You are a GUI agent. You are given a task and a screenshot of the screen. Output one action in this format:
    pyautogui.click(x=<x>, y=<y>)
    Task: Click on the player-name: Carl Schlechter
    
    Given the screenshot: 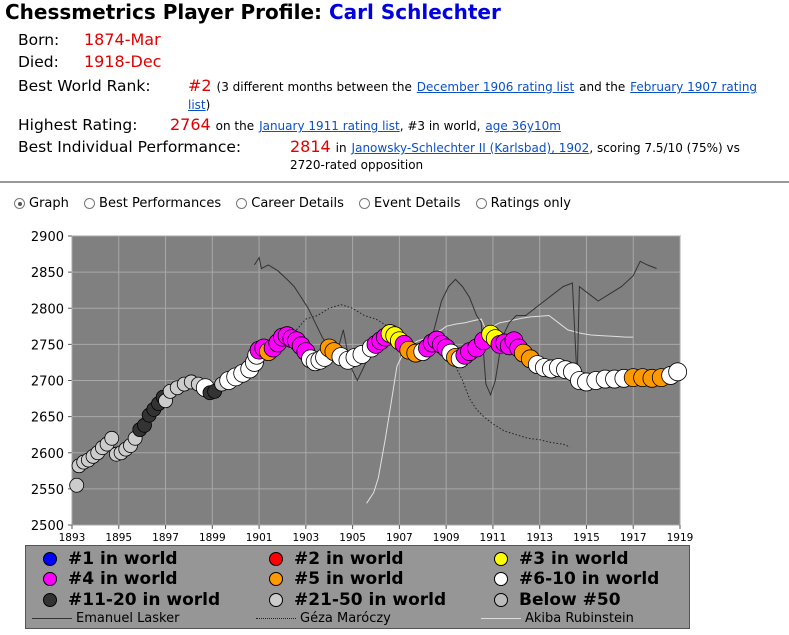 What is the action you would take?
    pyautogui.click(x=415, y=12)
    